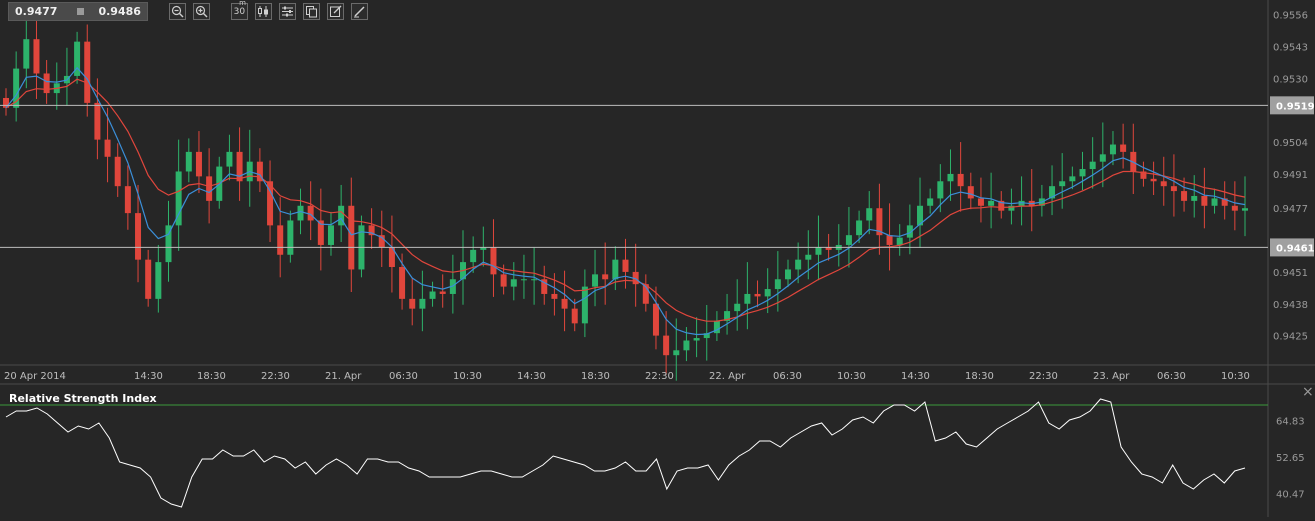  I want to click on rsi-tick-label: 64.83, so click(1290, 422).